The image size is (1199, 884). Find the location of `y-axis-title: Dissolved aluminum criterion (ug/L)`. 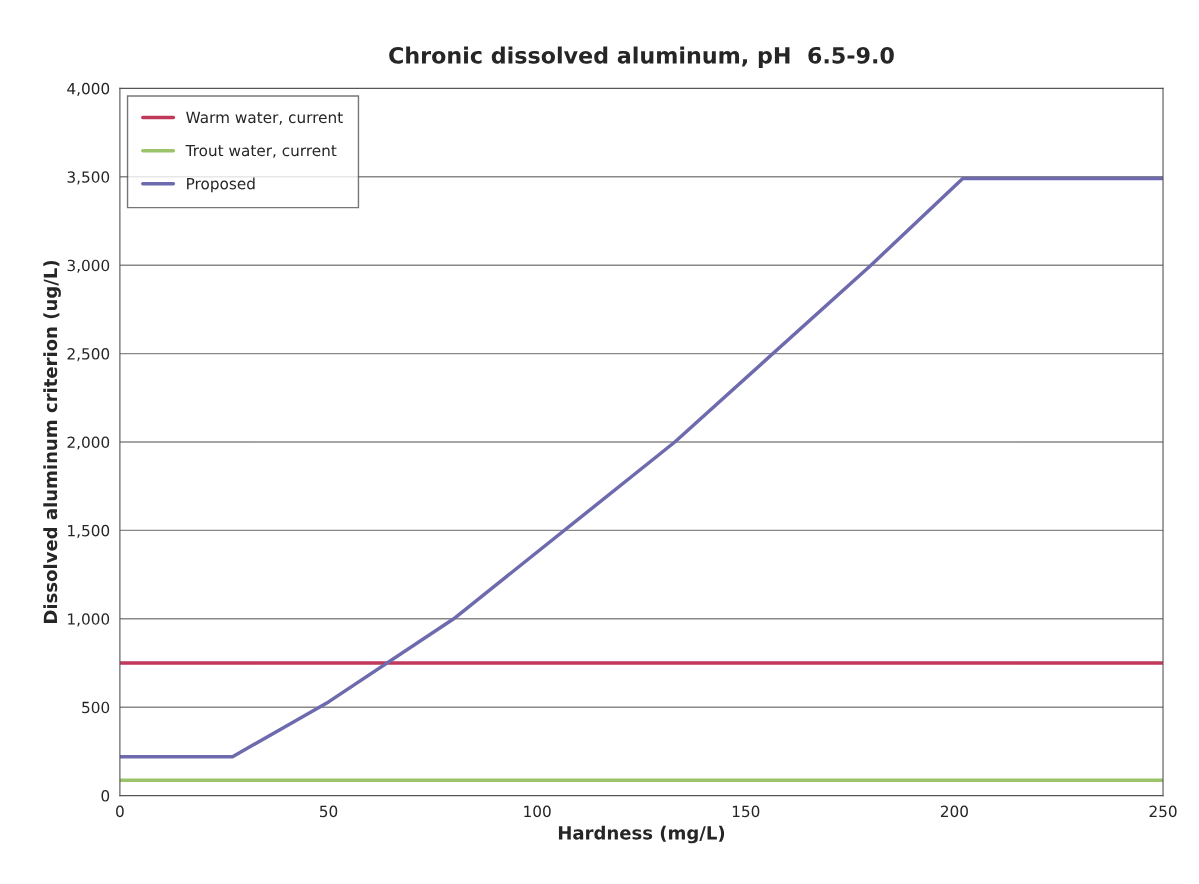

y-axis-title: Dissolved aluminum criterion (ug/L) is located at coordinates (52, 441).